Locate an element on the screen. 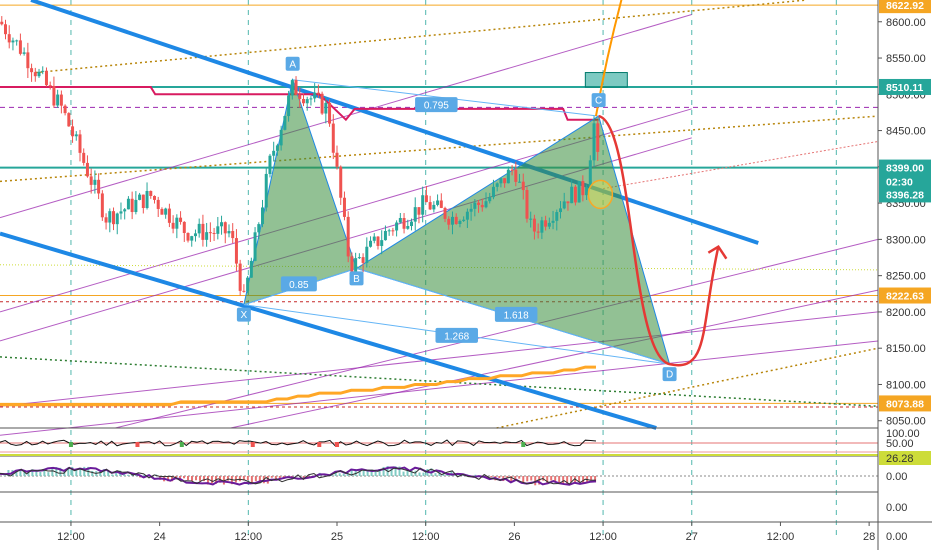 This screenshot has height=550, width=932. time-tick-label: 12:00 is located at coordinates (71, 537).